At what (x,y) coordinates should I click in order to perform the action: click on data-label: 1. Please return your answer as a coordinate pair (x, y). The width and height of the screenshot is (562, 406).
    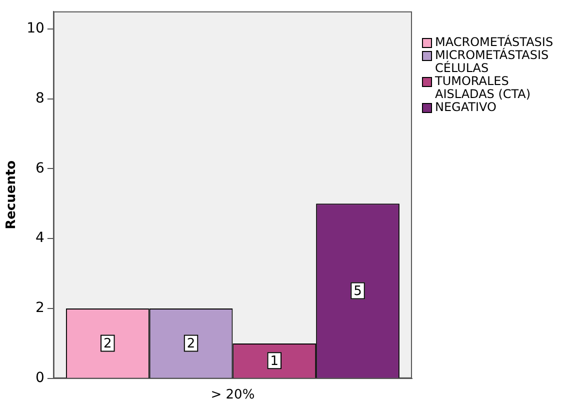
    Looking at the image, I should click on (274, 362).